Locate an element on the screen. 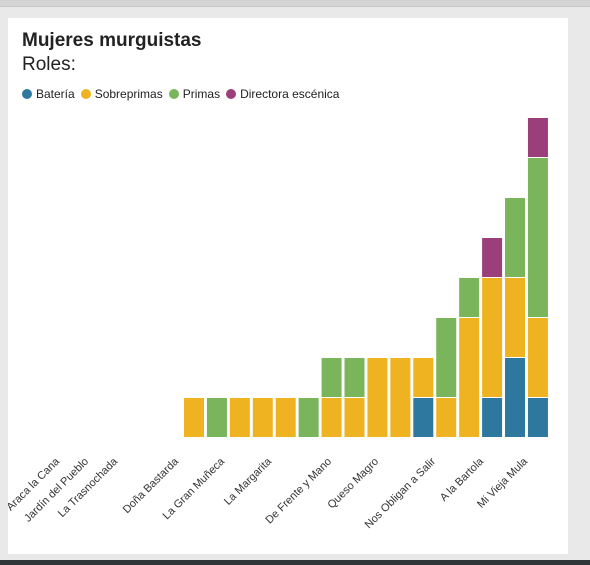 The width and height of the screenshot is (590, 565). legend-swatch-bateria is located at coordinates (27, 94).